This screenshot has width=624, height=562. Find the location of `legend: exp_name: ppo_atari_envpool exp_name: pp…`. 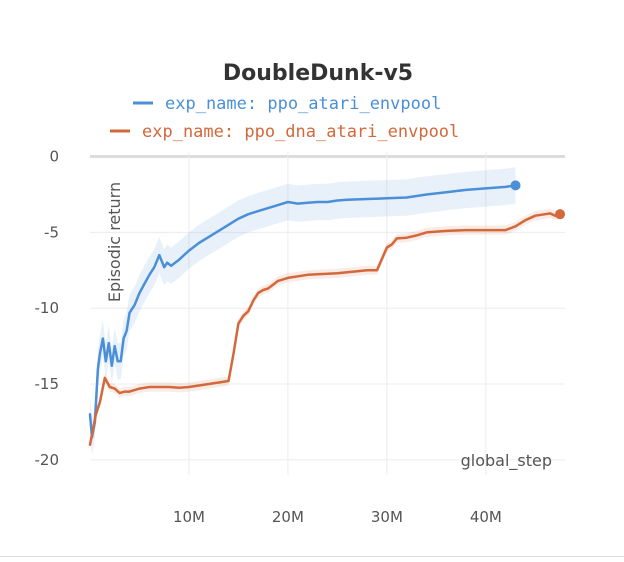

legend: exp_name: ppo_atari_envpool exp_name: pp… is located at coordinates (284, 118).